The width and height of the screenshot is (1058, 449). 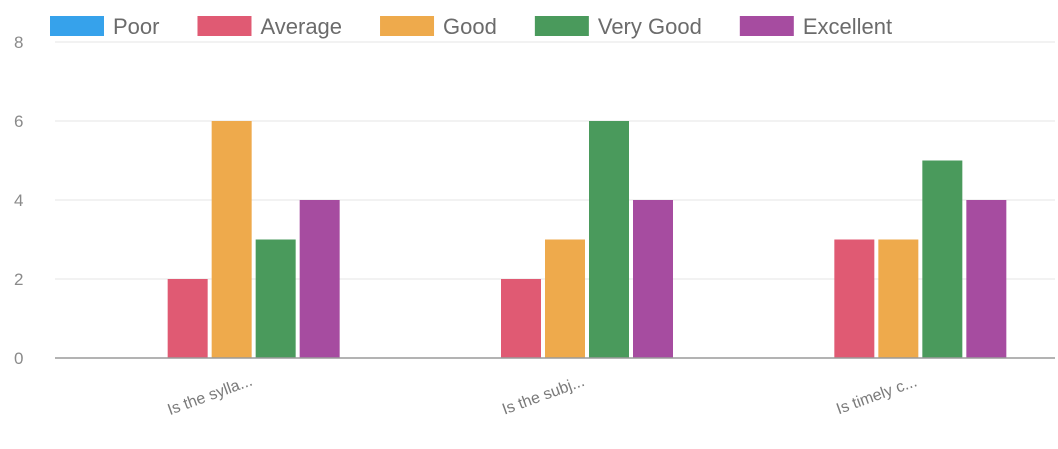 I want to click on legend-item-poor: Poor, so click(x=104, y=26).